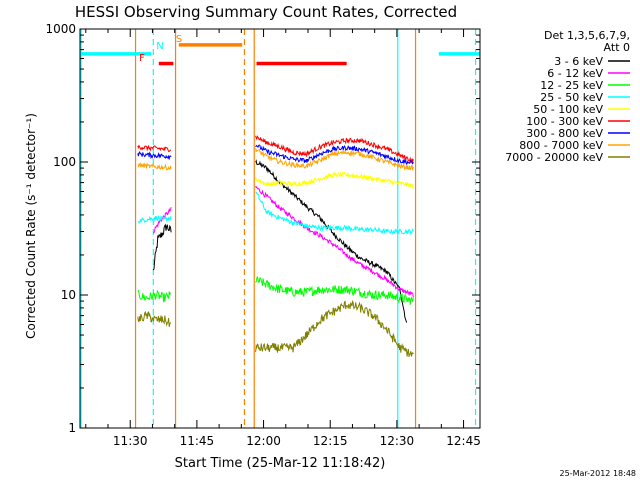 The height and width of the screenshot is (480, 640). I want to click on x-tick-label: 11:30, so click(130, 441).